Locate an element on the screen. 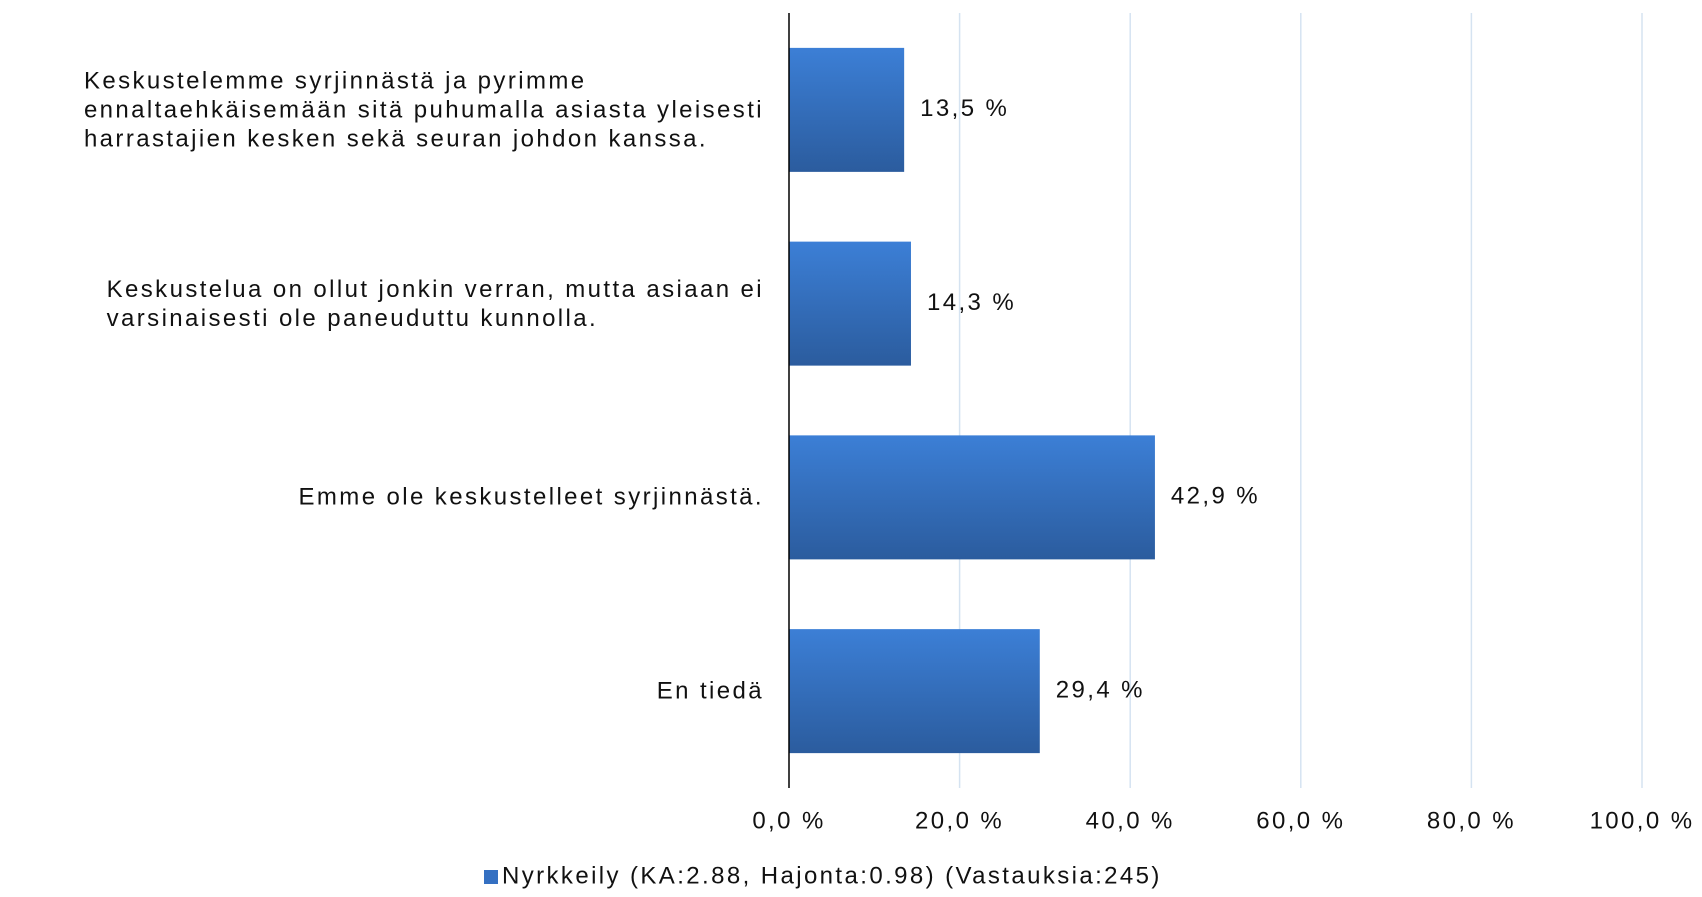 The width and height of the screenshot is (1702, 897). x-tick-label: 100,0 % is located at coordinates (1642, 820).